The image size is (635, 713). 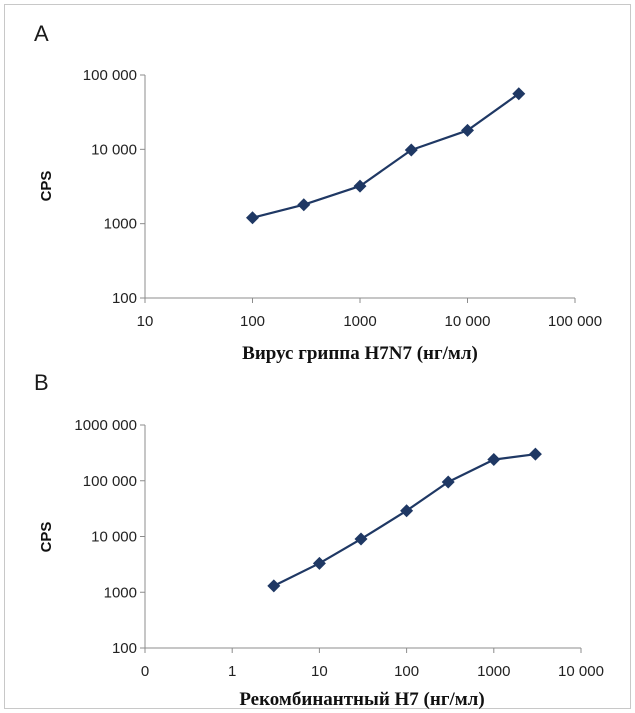 What do you see at coordinates (361, 699) in the screenshot?
I see `x-axis-label-b: Рекомбинантный H7 (нг/мл)` at bounding box center [361, 699].